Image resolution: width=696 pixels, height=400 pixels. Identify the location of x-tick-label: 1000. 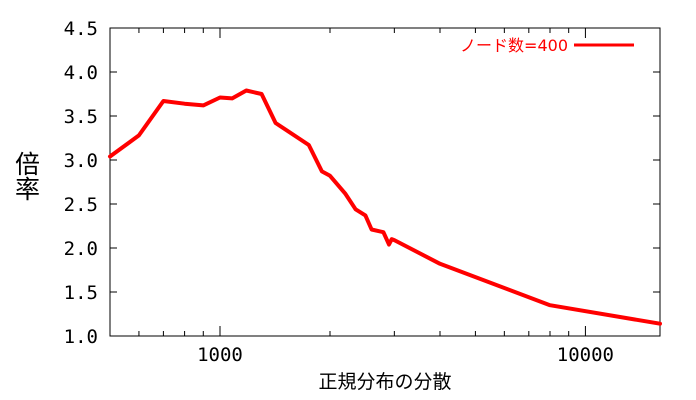
(220, 355).